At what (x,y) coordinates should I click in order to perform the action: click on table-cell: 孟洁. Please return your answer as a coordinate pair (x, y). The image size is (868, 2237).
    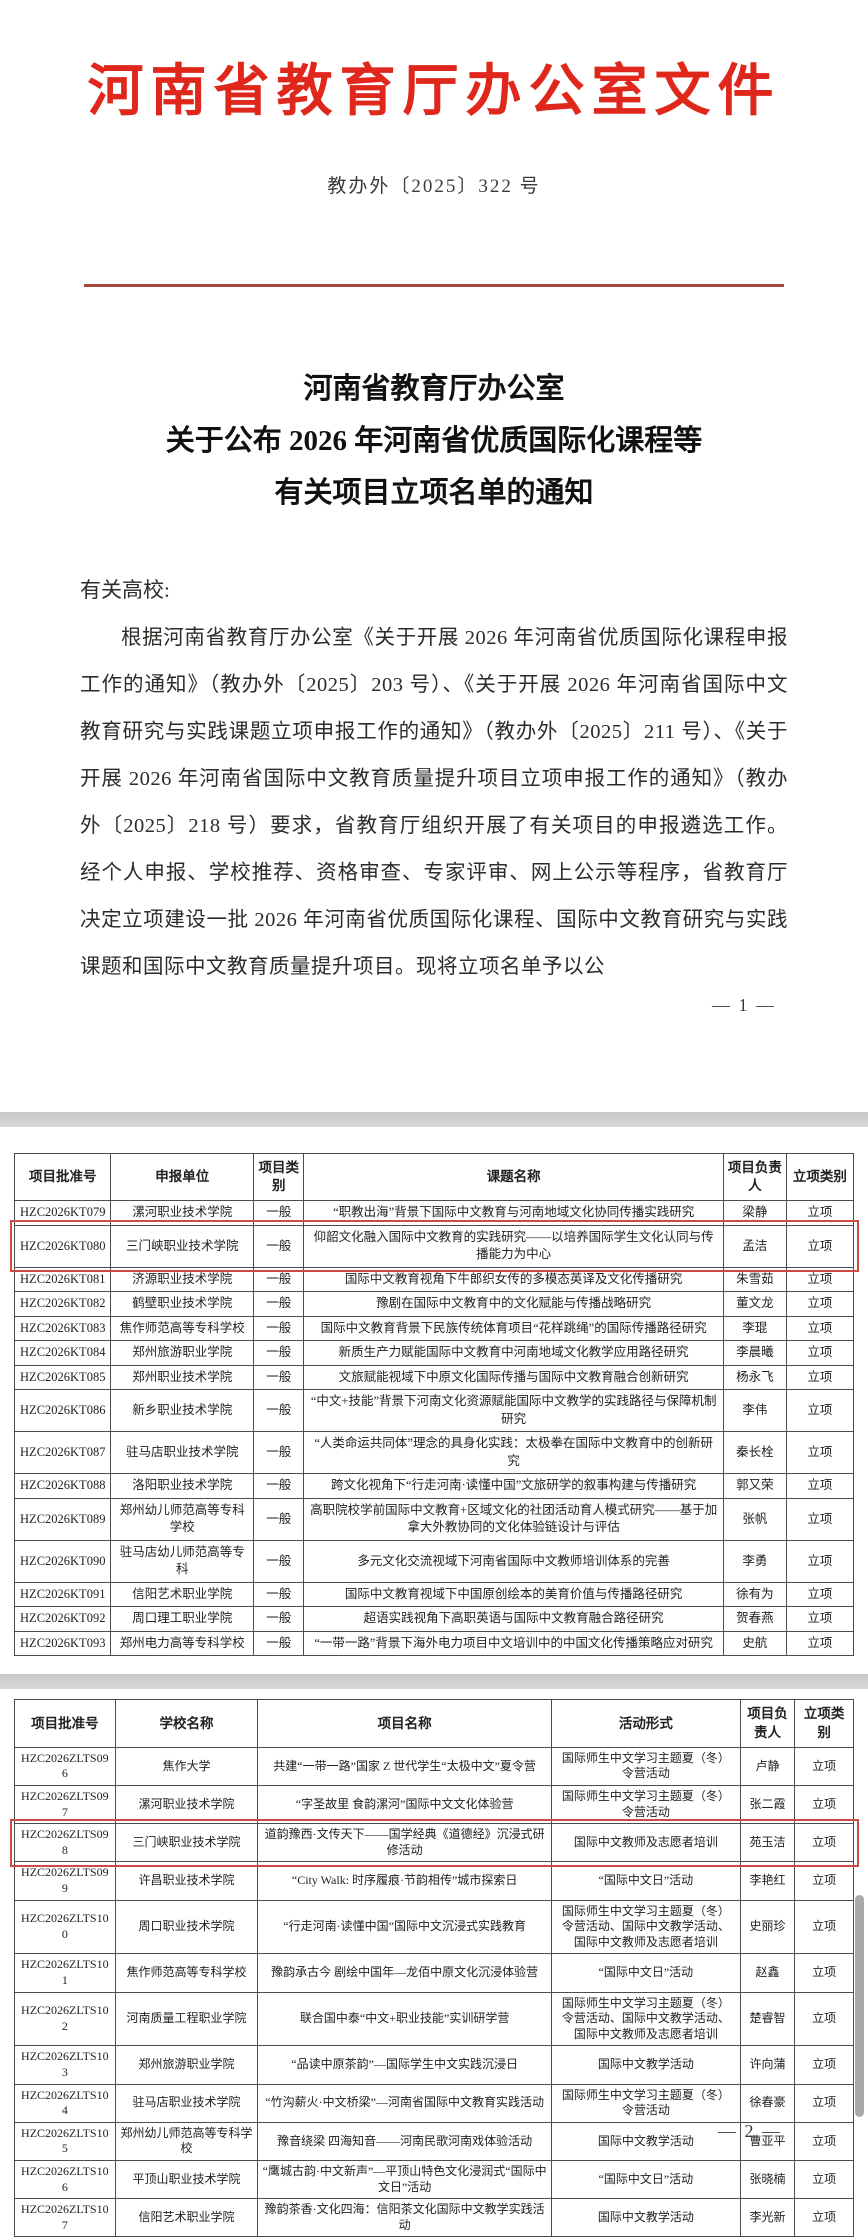
    Looking at the image, I should click on (754, 1246).